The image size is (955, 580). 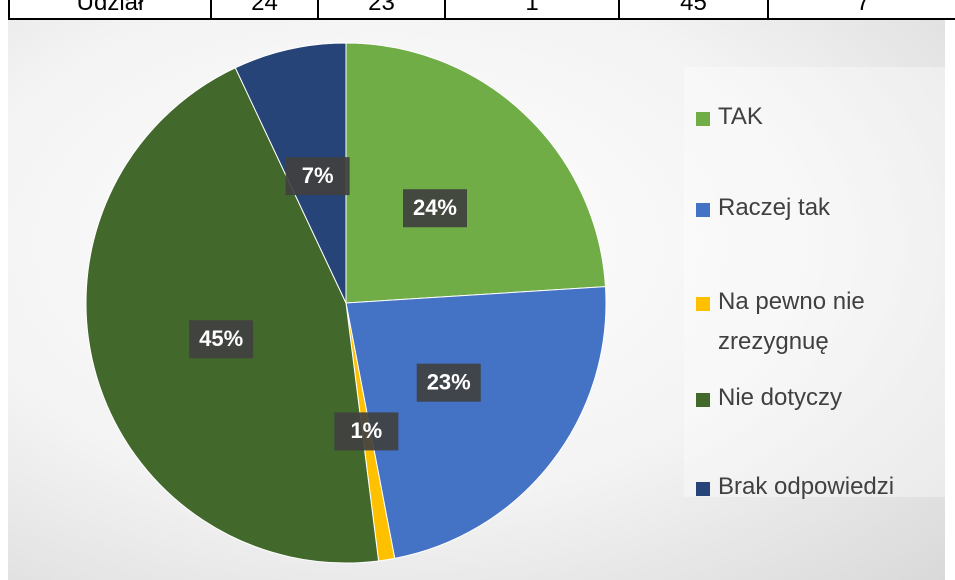 What do you see at coordinates (861, 10) in the screenshot?
I see `table-cell: 7` at bounding box center [861, 10].